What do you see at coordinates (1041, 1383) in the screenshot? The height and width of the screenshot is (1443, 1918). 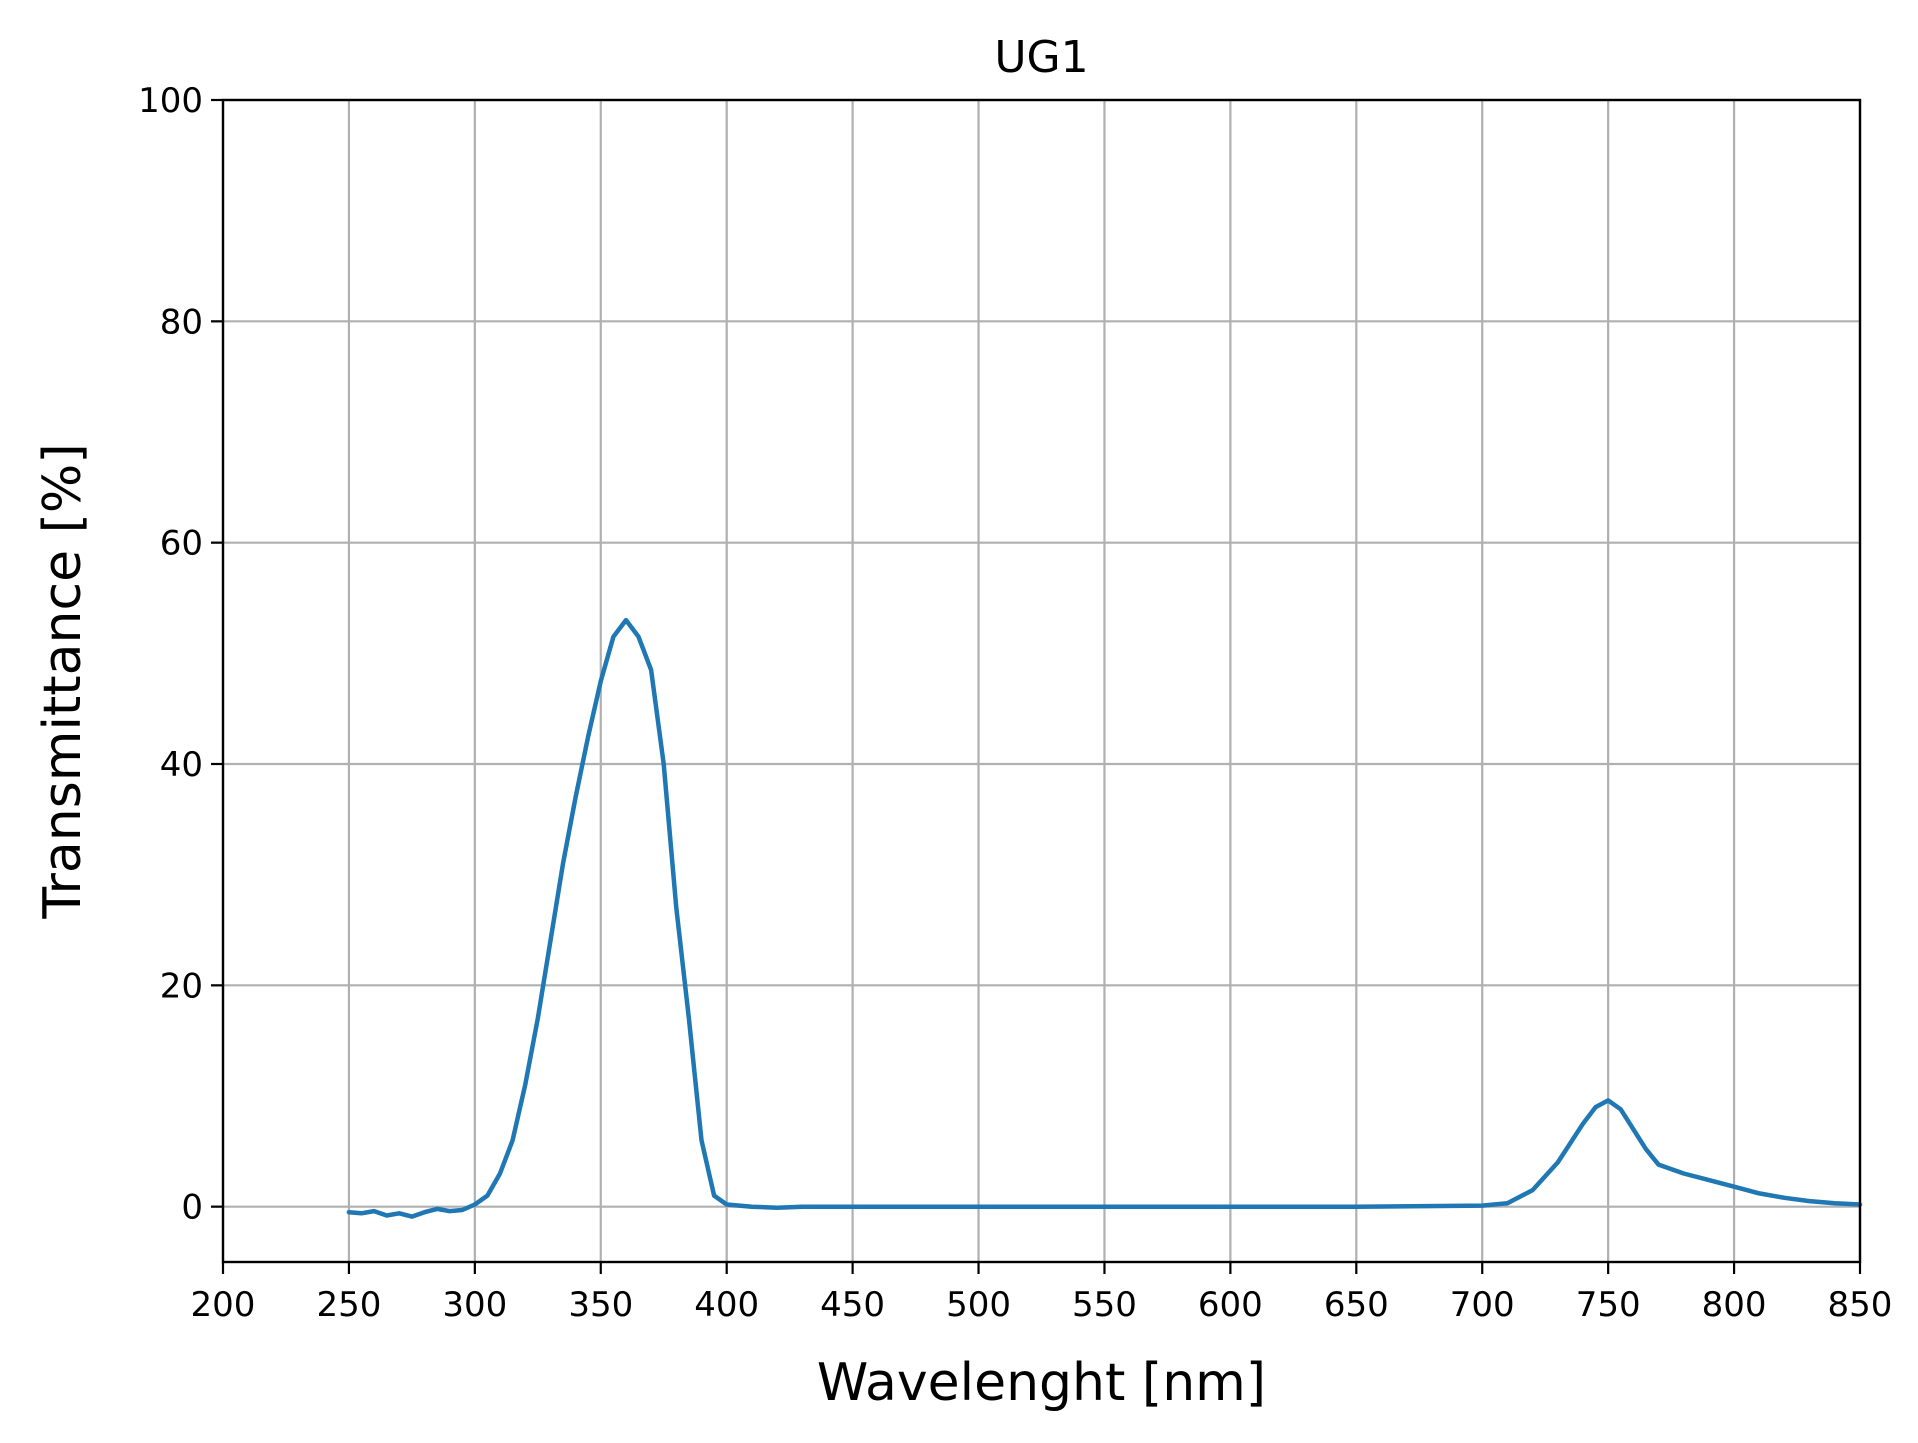 I see `x-axis-title: Wavelenght [nm]` at bounding box center [1041, 1383].